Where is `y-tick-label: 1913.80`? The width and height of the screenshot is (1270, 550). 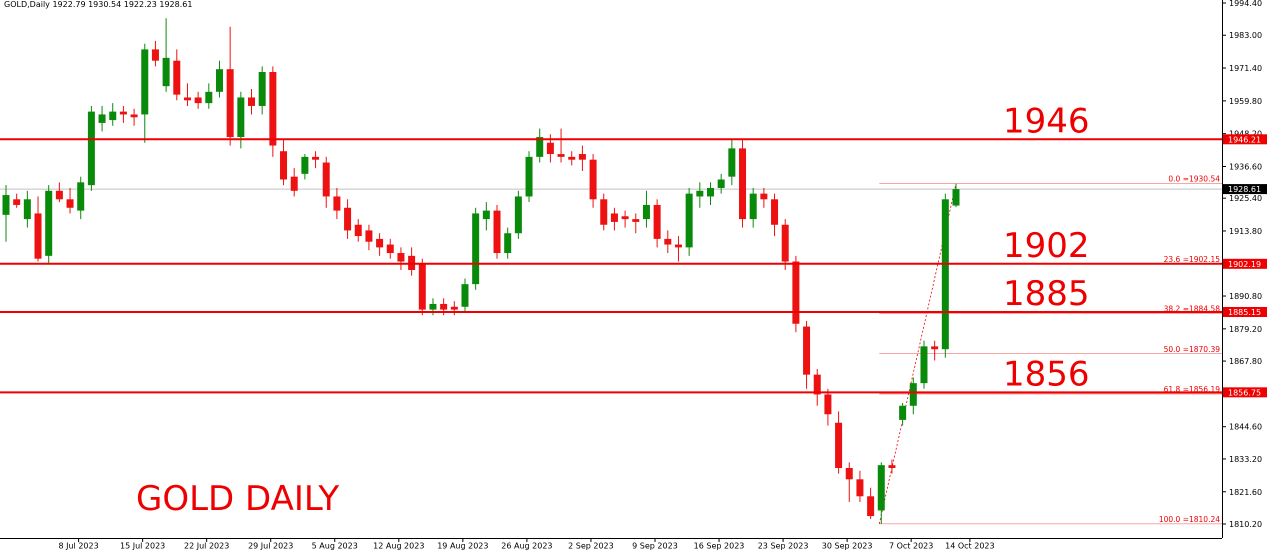
y-tick-label: 1913.80 is located at coordinates (1245, 231).